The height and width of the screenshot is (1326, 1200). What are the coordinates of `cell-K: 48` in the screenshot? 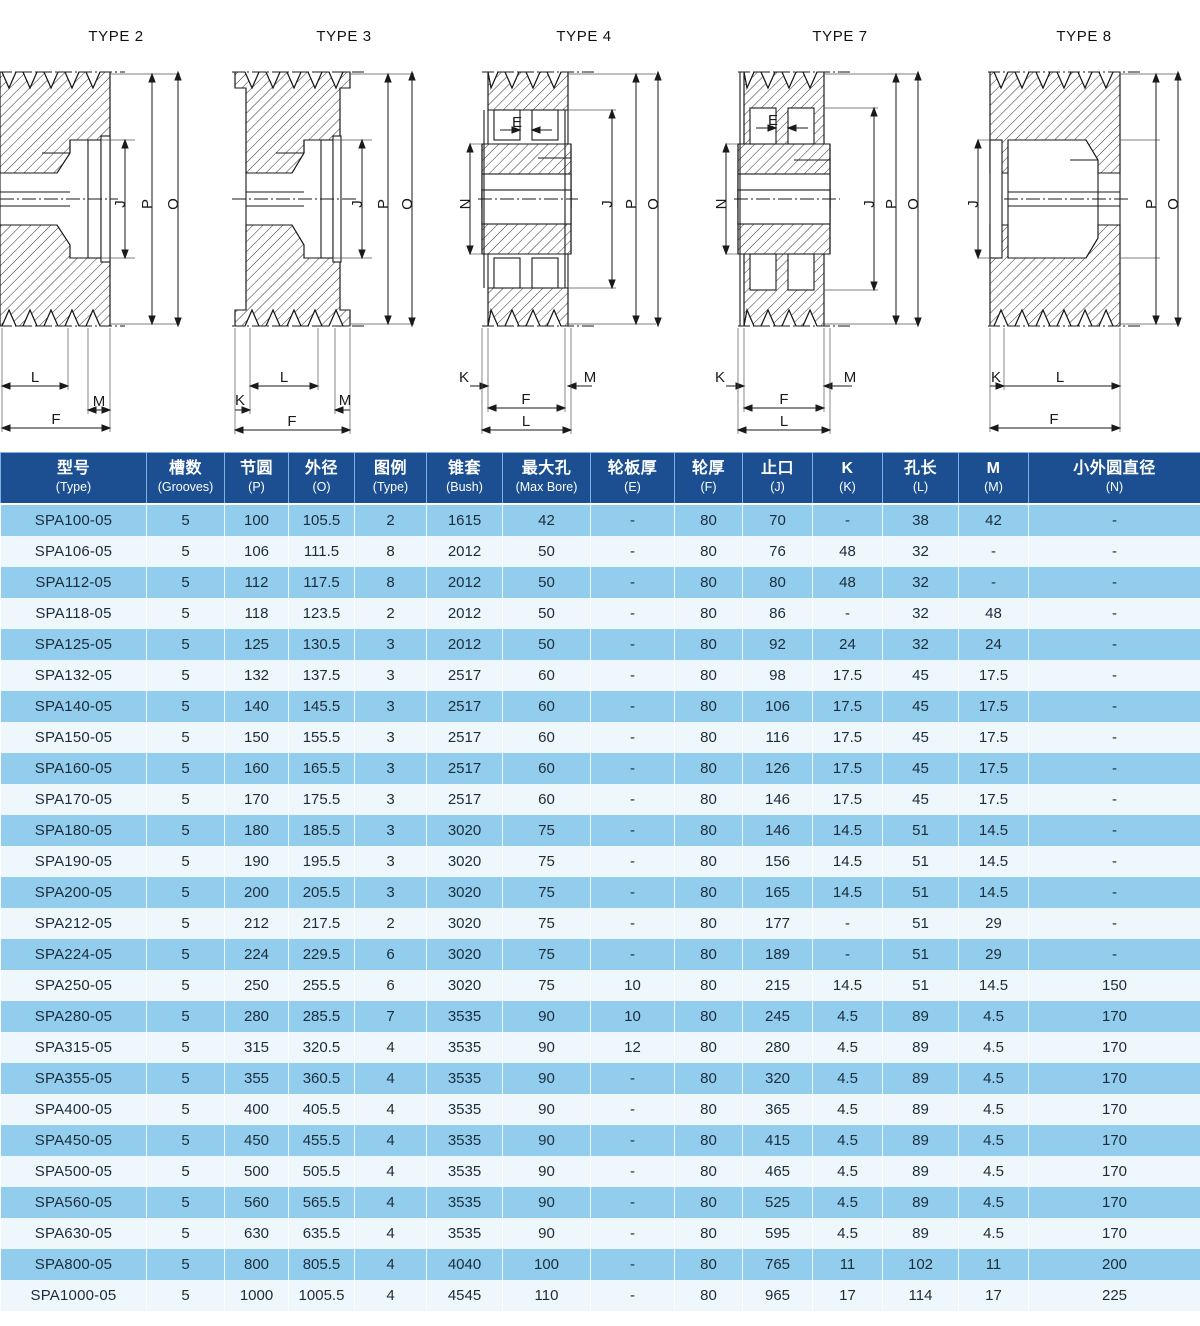 It's located at (847, 582).